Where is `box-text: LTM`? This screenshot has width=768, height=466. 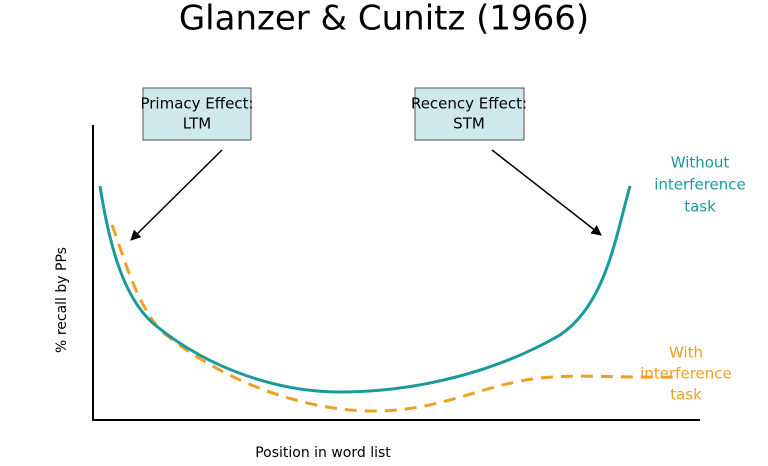 box-text: LTM is located at coordinates (197, 124).